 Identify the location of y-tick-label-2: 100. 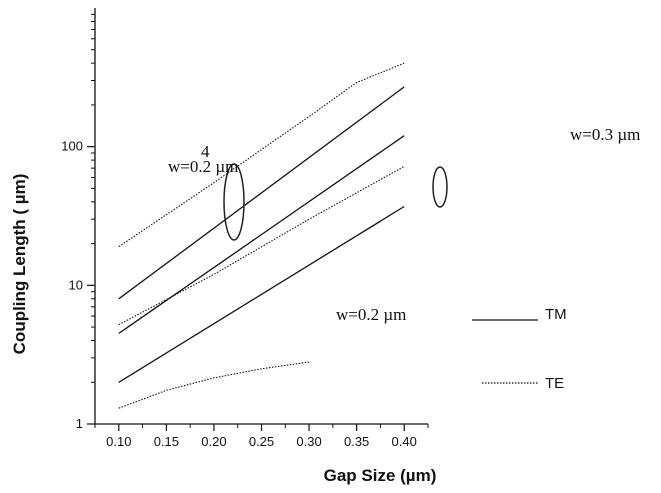
(72, 146).